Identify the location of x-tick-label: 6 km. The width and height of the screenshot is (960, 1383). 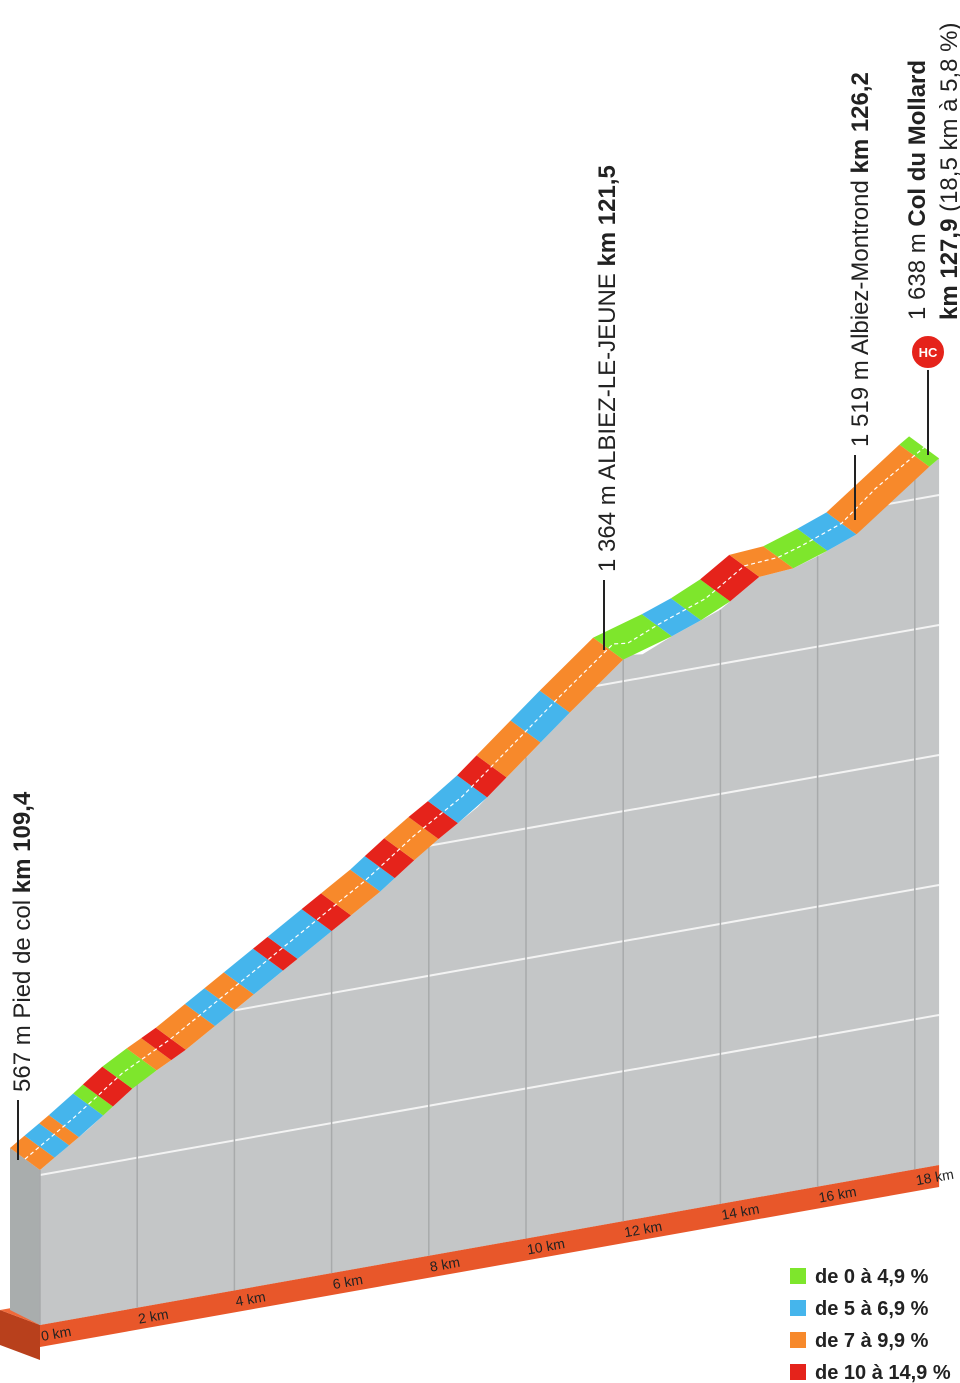
(347, 1281).